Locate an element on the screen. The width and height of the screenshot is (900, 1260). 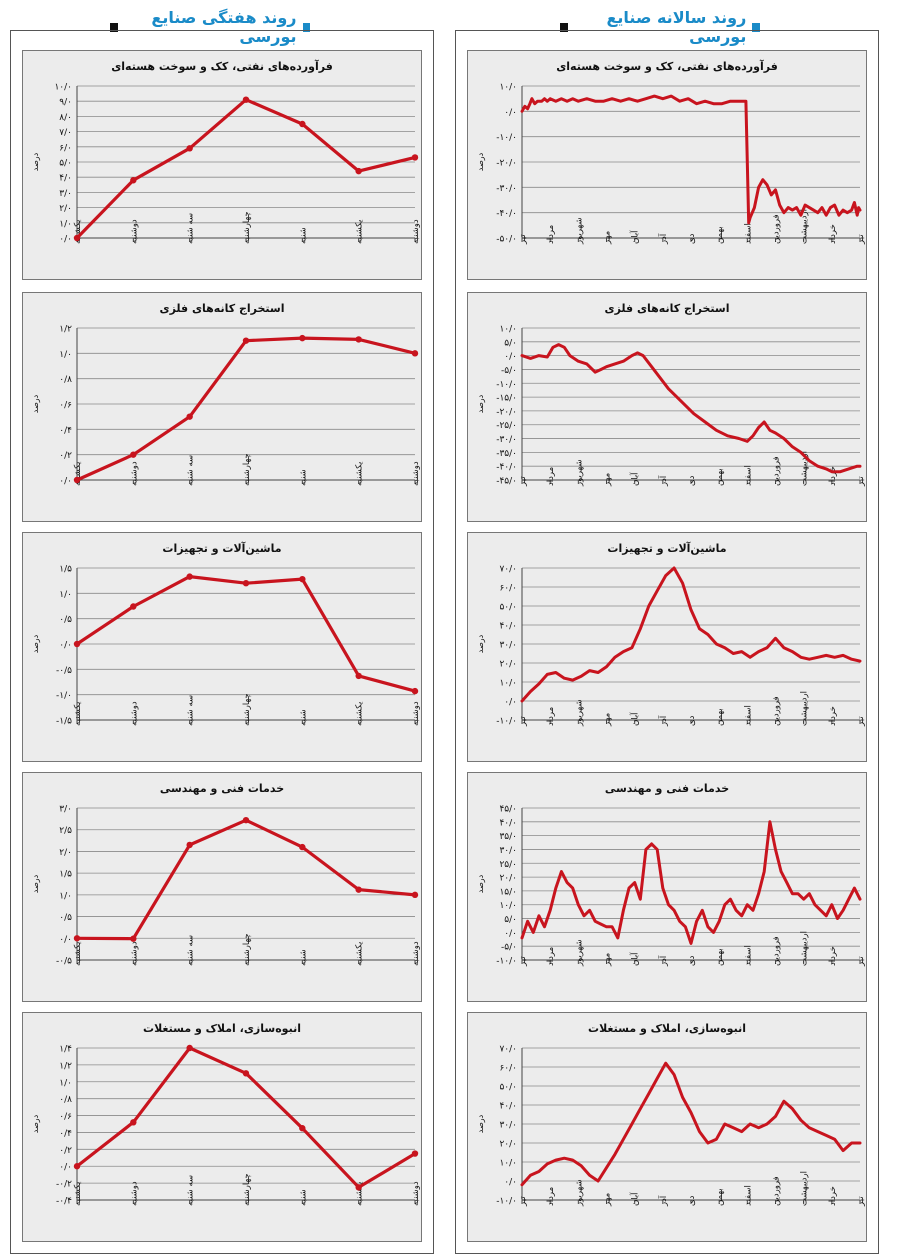
y-tick-label: ۹/۰ is located at coordinates (65, 103).